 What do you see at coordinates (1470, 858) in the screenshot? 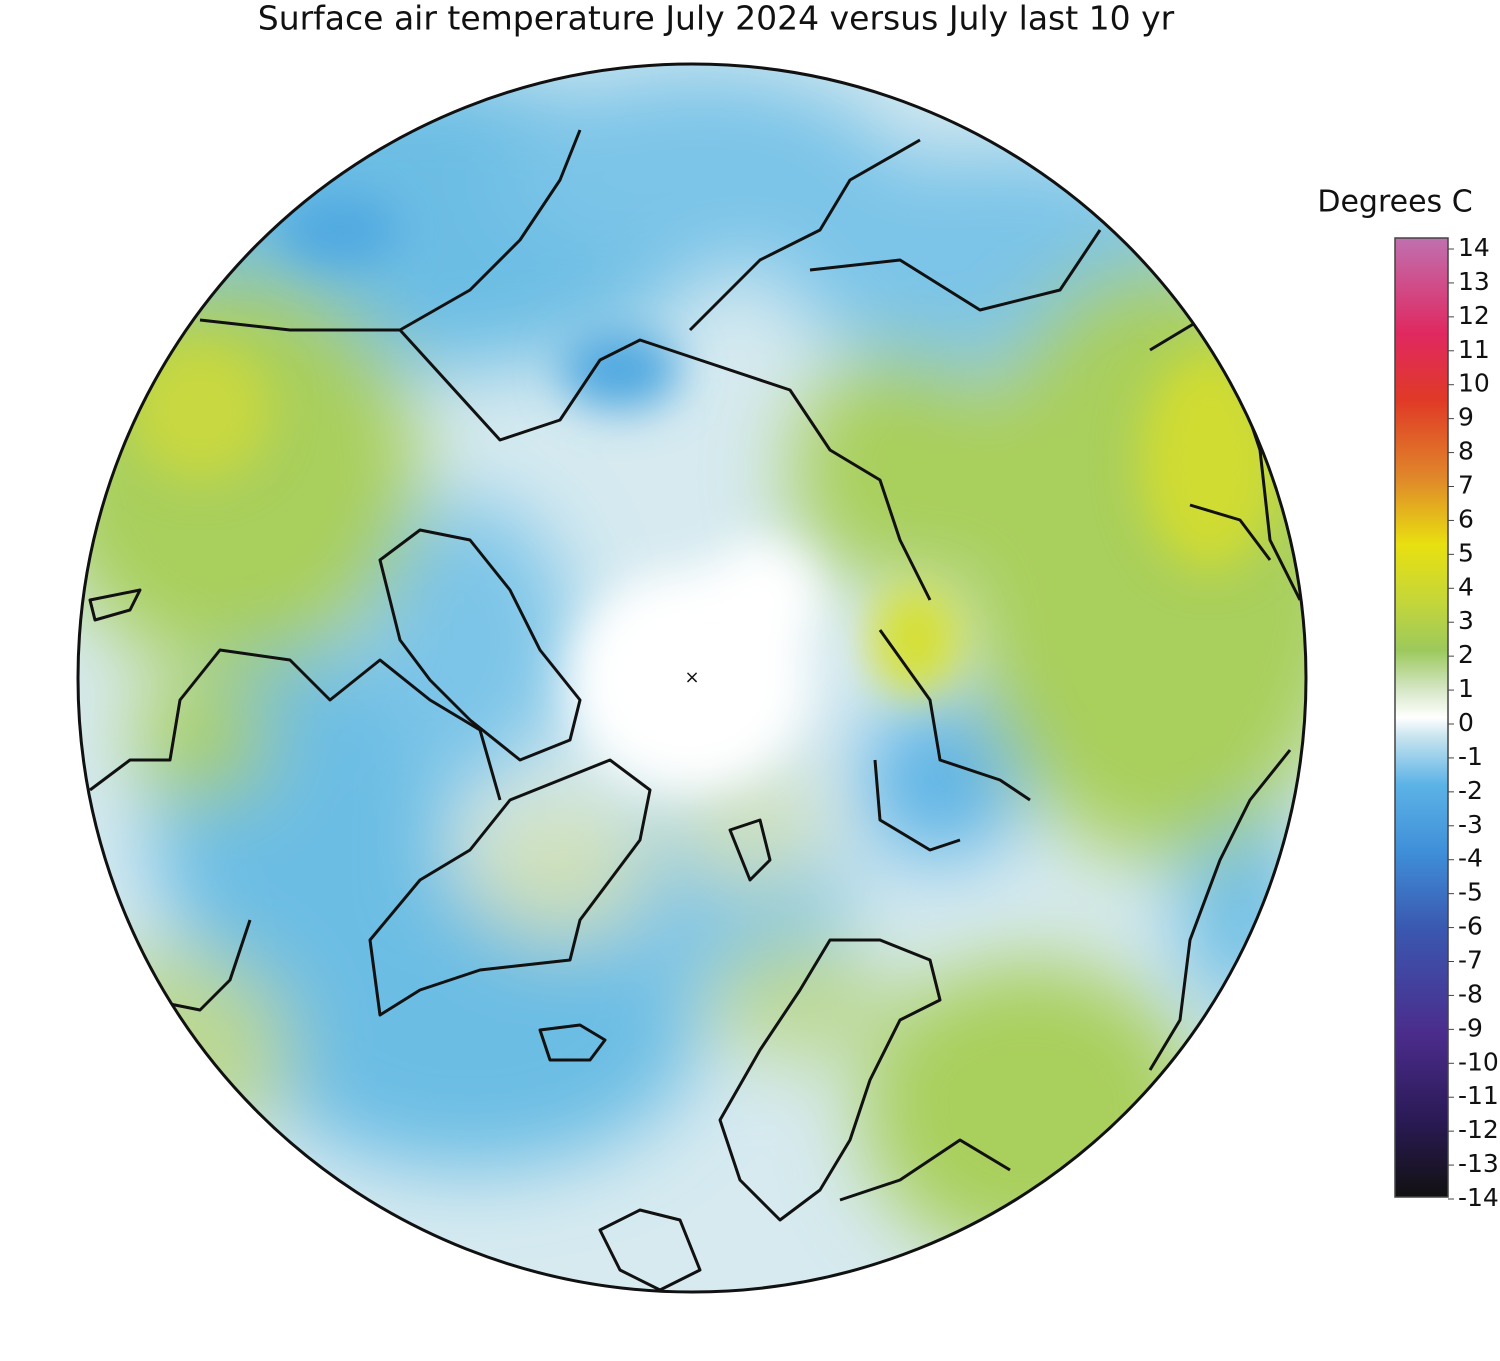
I see `colorbar-tick-label: -4` at bounding box center [1470, 858].